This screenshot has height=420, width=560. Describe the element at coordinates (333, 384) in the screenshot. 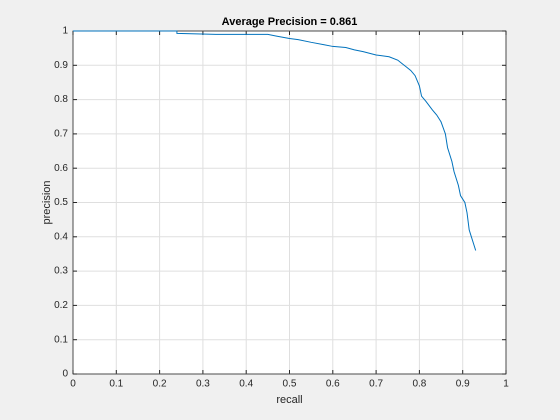

I see `x-tick-label: 0.6` at that location.